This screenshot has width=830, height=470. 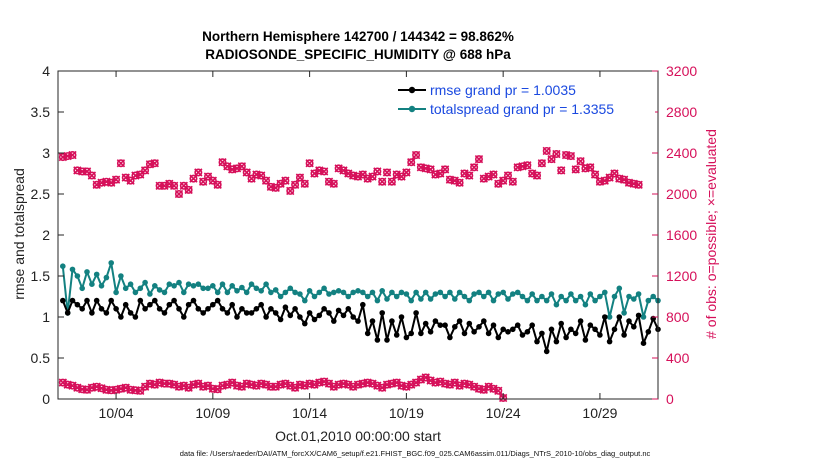 What do you see at coordinates (711, 234) in the screenshot?
I see `y-axis-label-right: # of obs: o=possible; ×=evaluated` at bounding box center [711, 234].